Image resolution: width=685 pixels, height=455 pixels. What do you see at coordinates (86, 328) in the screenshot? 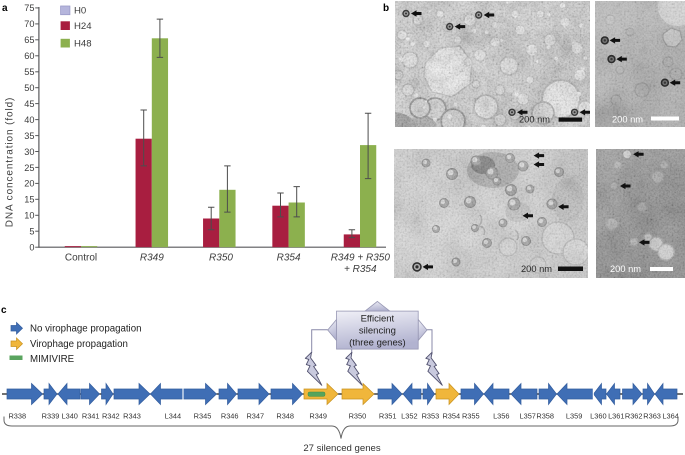
I see `svg-text: No virophage propagation` at bounding box center [86, 328].